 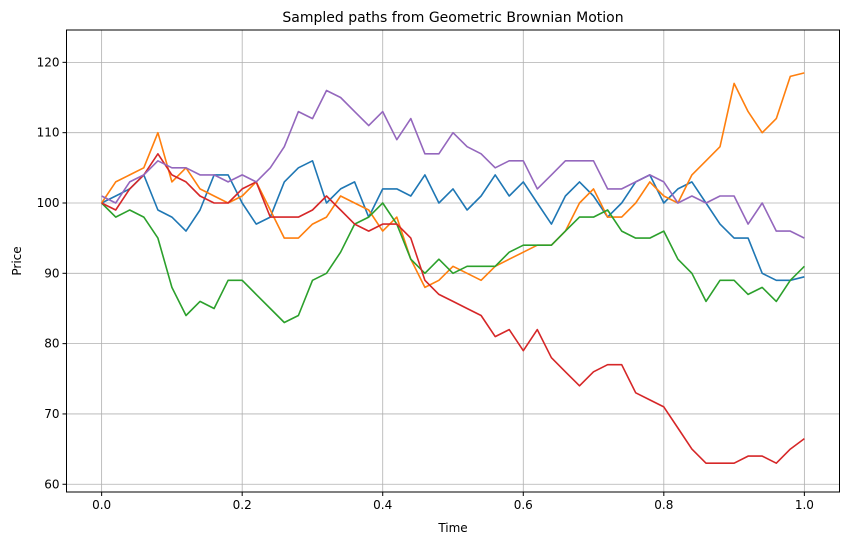 I want to click on y-tick-label: 100, so click(x=48, y=203).